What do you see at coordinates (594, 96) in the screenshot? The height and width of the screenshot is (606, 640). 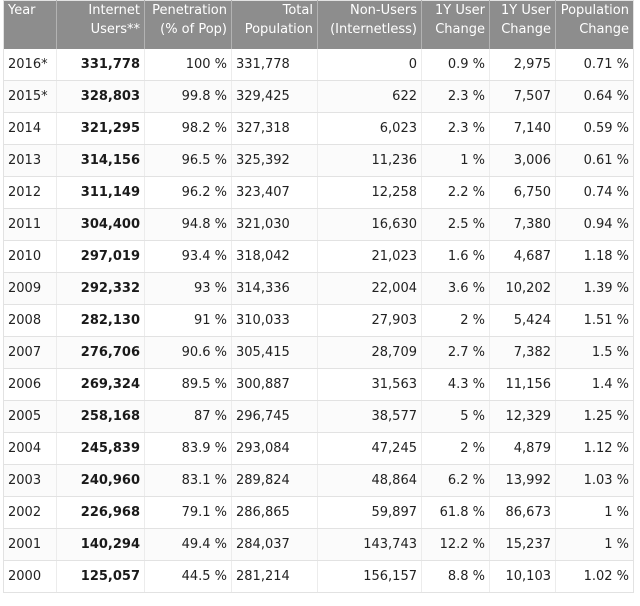 I see `cell-population-change: 0.64 %` at bounding box center [594, 96].